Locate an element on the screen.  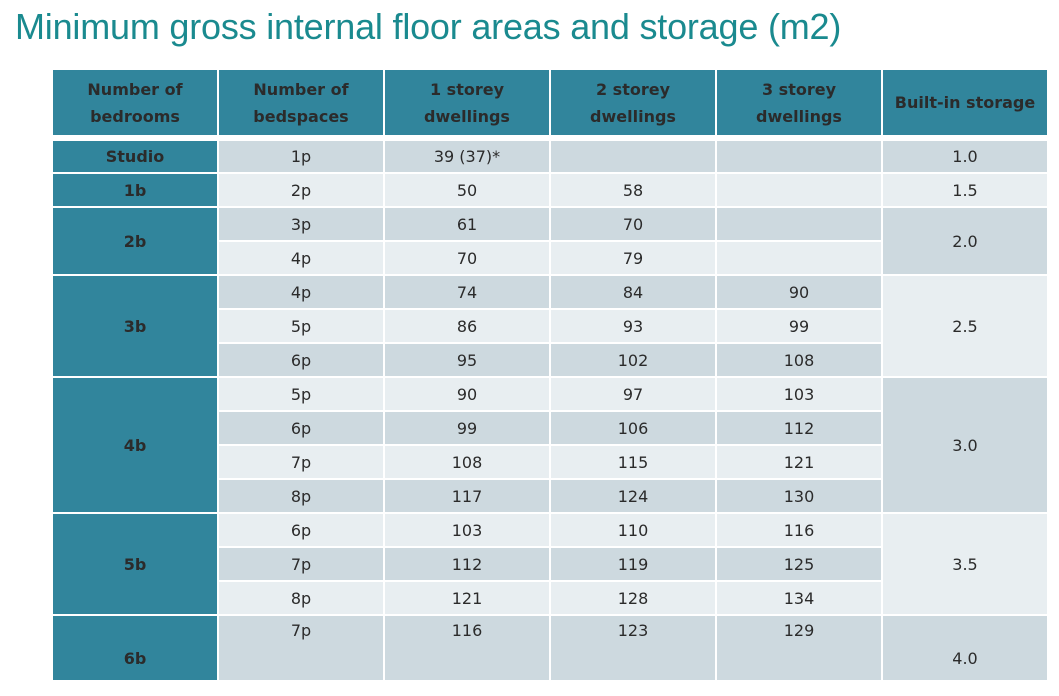
area-cell-s3: 116 is located at coordinates (799, 530).